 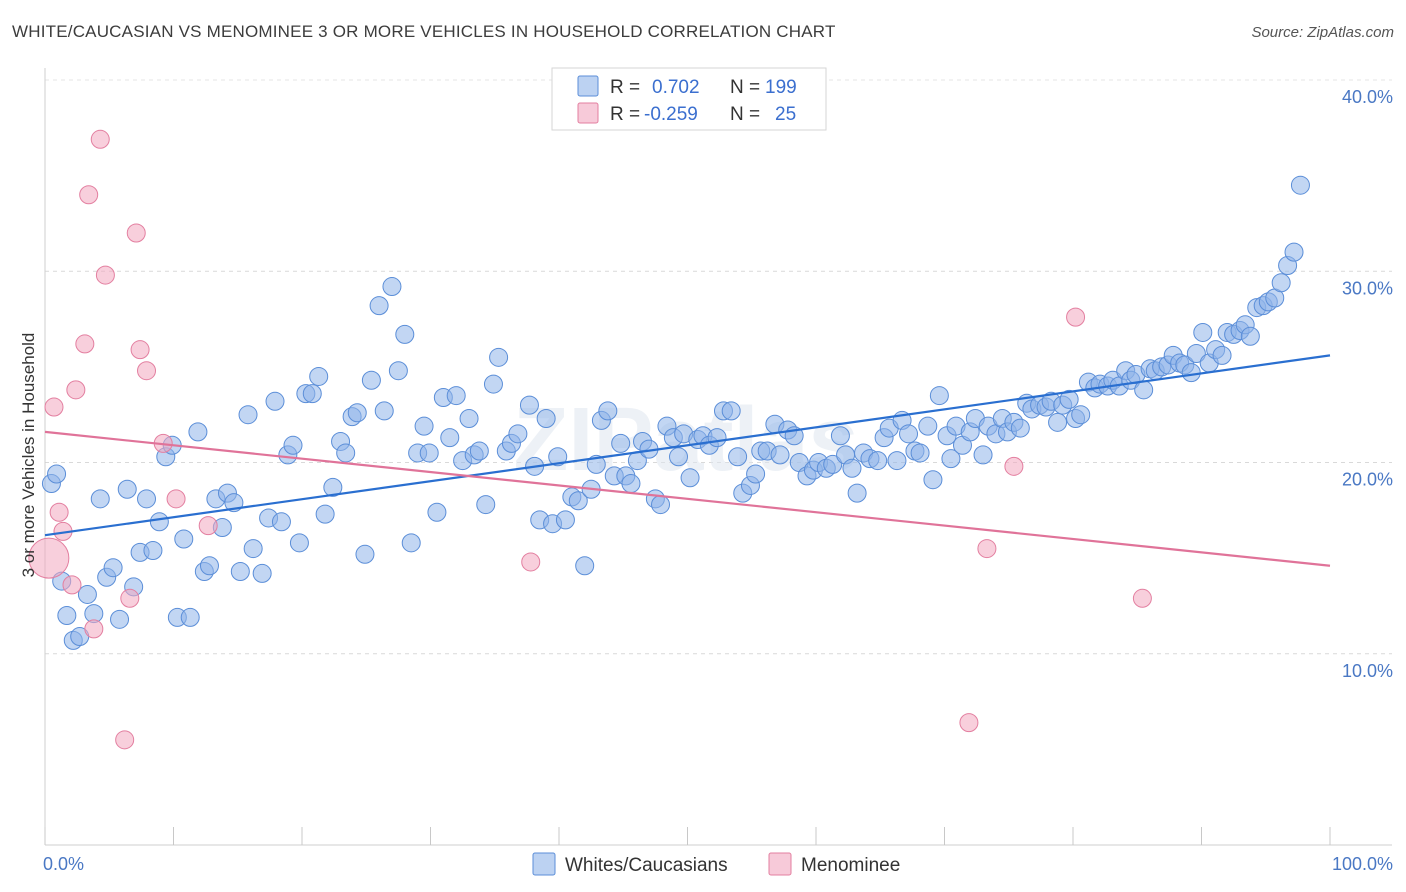 What do you see at coordinates (1367, 97) in the screenshot?
I see `y-tick-label: 40.0%` at bounding box center [1367, 97].